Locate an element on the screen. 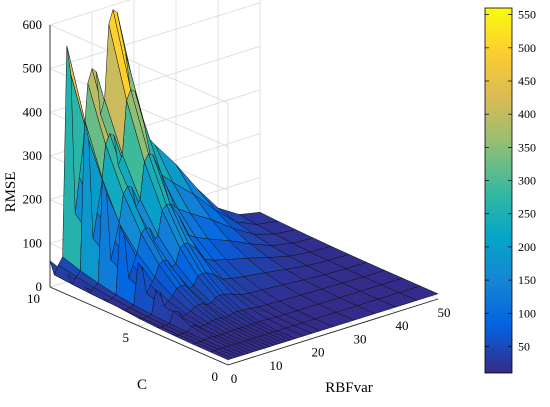 This screenshot has height=407, width=550. z-tick-label: 500 is located at coordinates (33, 68).